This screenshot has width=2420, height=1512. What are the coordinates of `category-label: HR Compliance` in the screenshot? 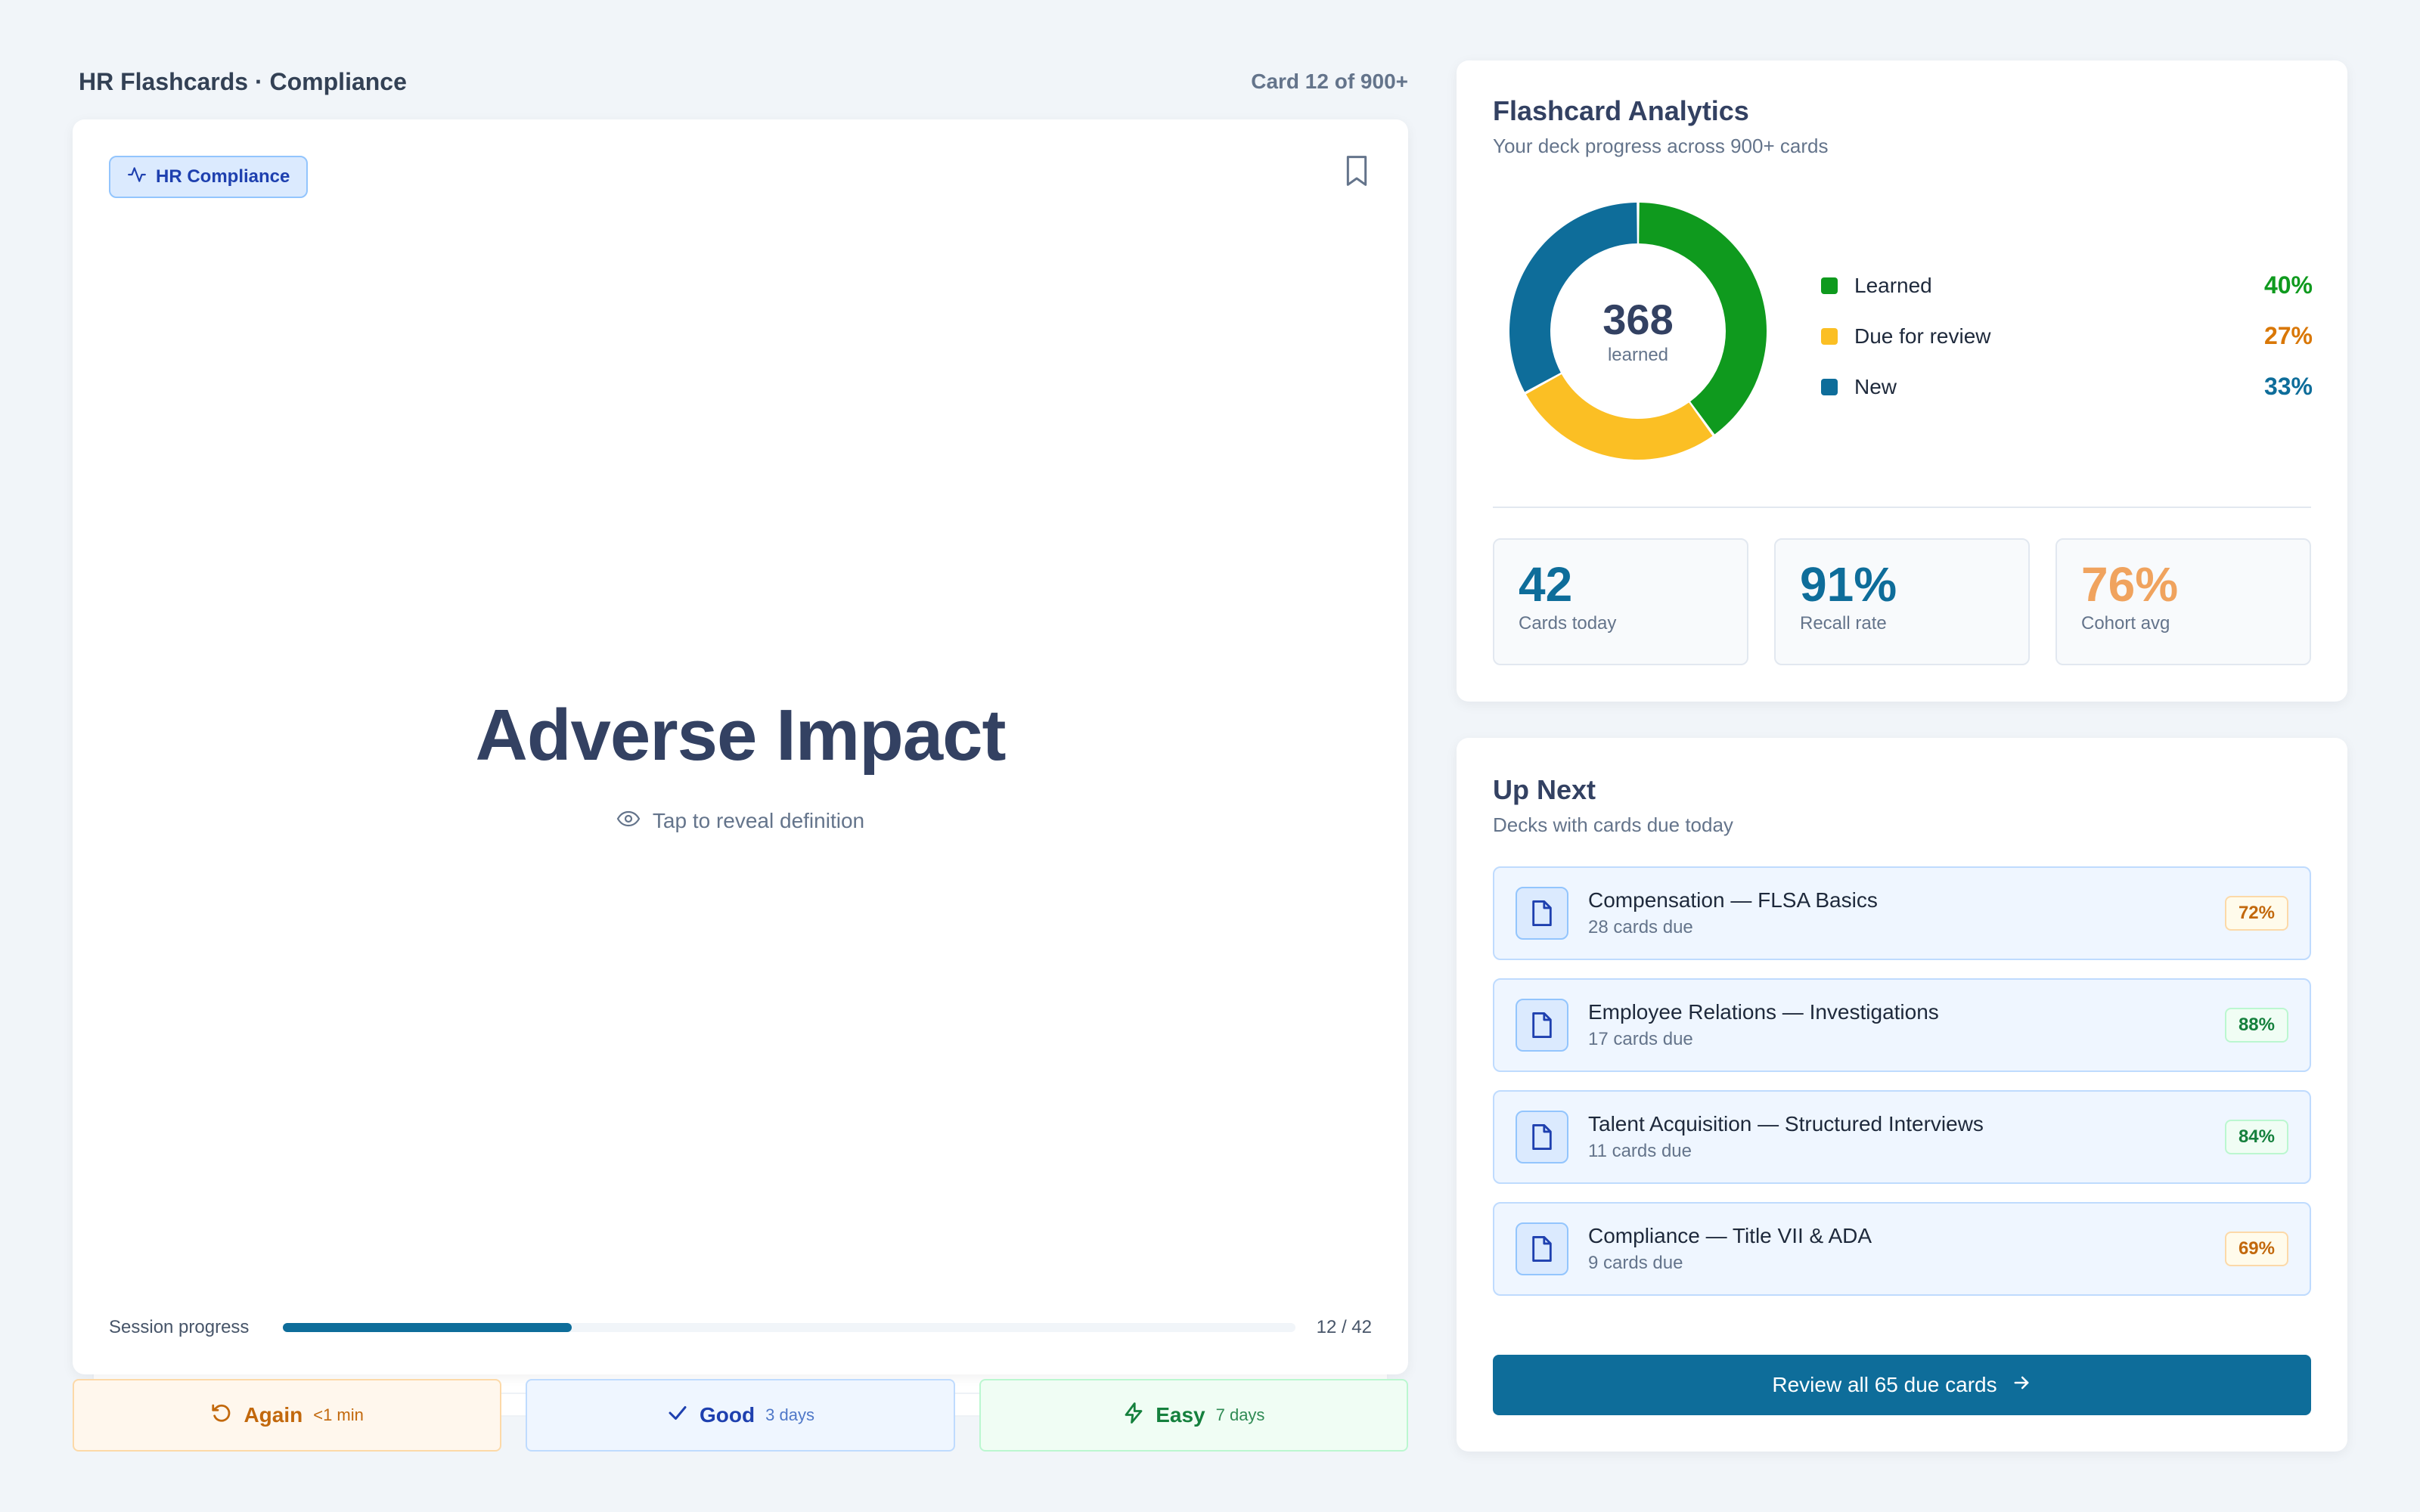 It's located at (223, 177).